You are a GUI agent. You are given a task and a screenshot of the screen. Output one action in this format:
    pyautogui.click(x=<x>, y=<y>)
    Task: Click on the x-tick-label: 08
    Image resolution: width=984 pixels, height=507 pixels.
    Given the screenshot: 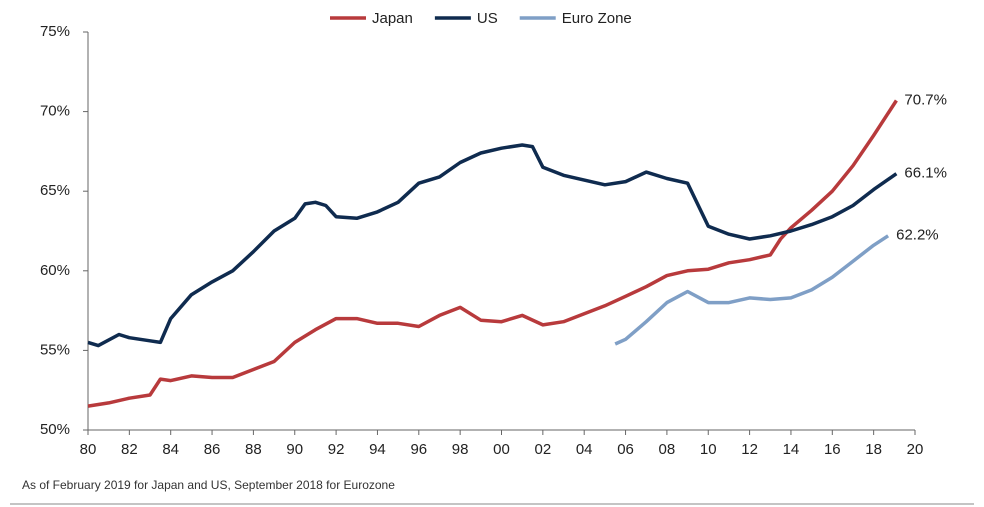 What is the action you would take?
    pyautogui.click(x=667, y=449)
    